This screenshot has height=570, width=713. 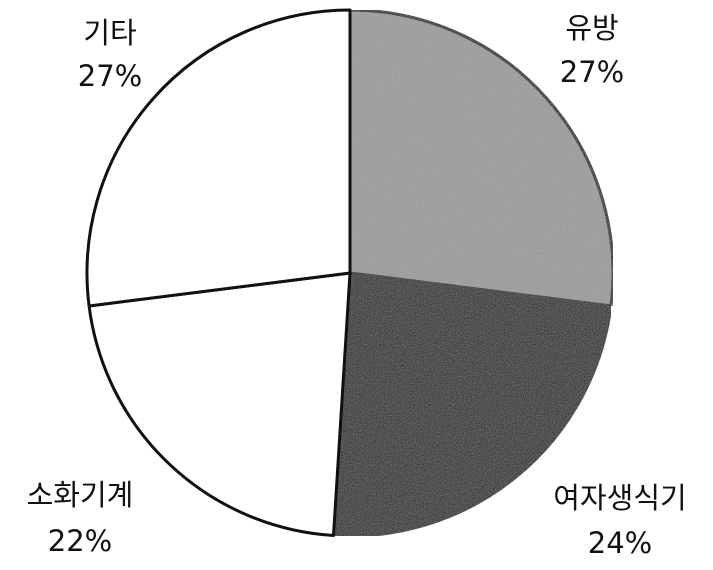 I want to click on slice-label: 여자생식기, so click(x=619, y=498).